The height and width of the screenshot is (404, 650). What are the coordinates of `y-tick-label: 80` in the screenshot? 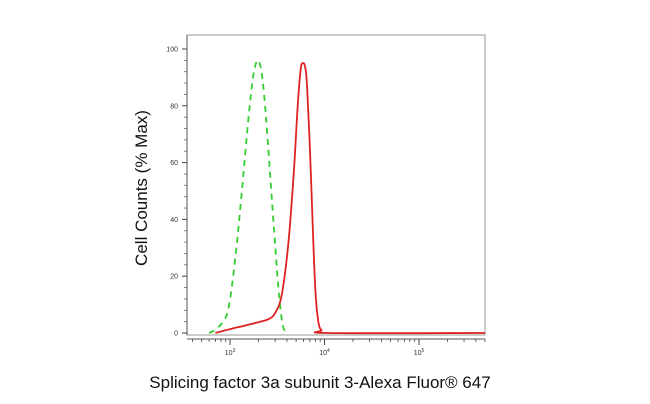 It's located at (174, 106).